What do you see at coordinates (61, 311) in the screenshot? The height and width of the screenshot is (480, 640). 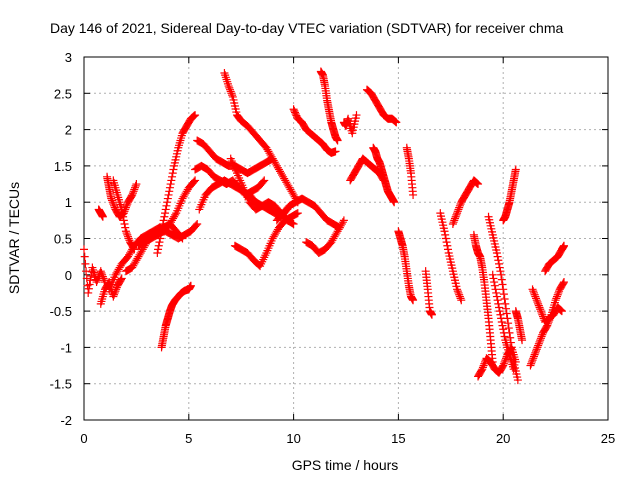 I see `y-tick-label: -0.5` at bounding box center [61, 311].